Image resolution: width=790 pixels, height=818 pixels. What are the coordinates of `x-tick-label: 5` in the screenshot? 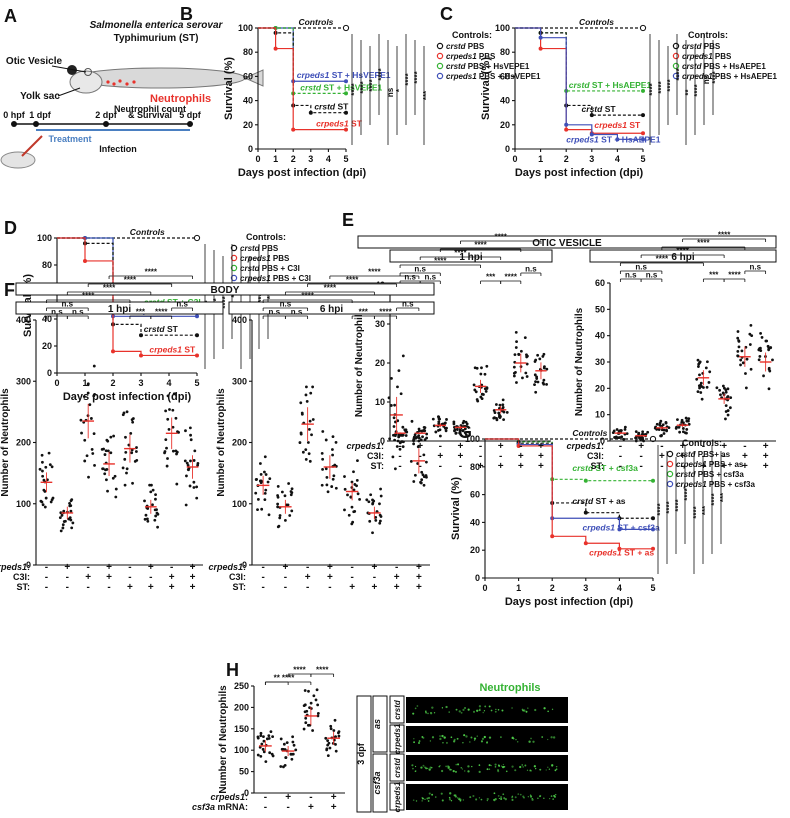 It's located at (642, 159).